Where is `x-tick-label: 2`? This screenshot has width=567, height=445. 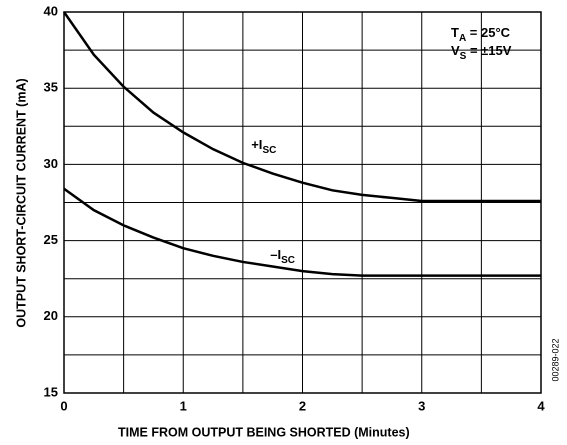
x-tick-label: 2 is located at coordinates (302, 405).